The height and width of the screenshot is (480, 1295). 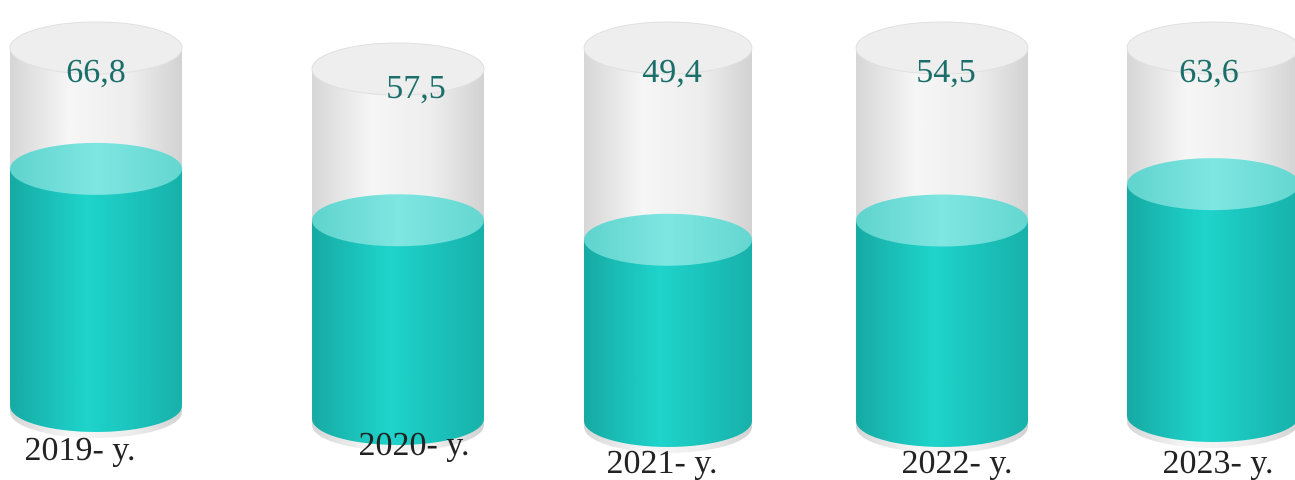 What do you see at coordinates (79, 449) in the screenshot?
I see `category-label: 2019- y.` at bounding box center [79, 449].